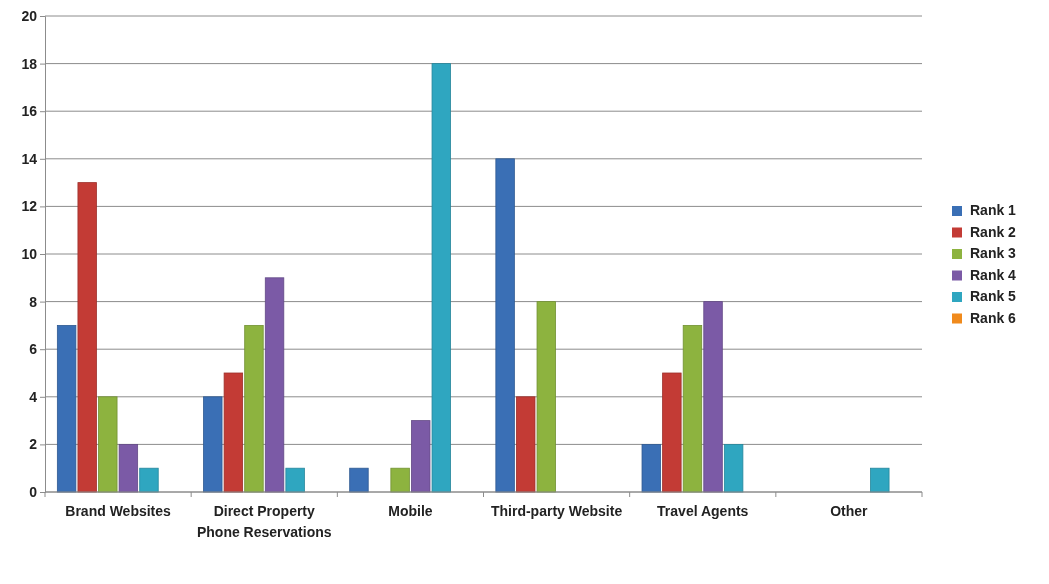 The height and width of the screenshot is (584, 1049). I want to click on y-tick-label: 16, so click(29, 111).